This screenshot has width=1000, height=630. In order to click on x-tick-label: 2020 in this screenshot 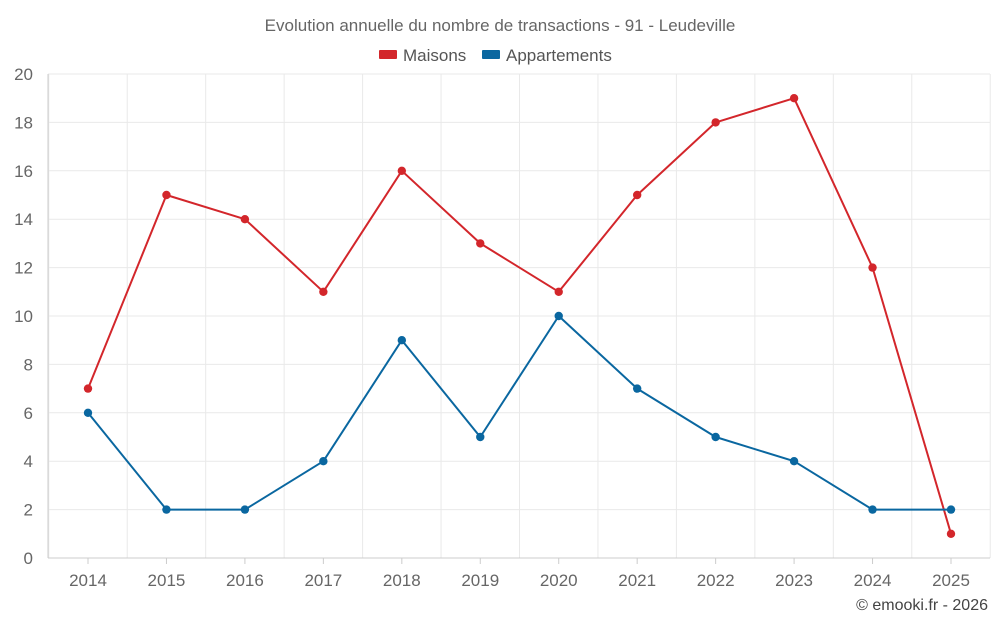, I will do `click(559, 580)`.